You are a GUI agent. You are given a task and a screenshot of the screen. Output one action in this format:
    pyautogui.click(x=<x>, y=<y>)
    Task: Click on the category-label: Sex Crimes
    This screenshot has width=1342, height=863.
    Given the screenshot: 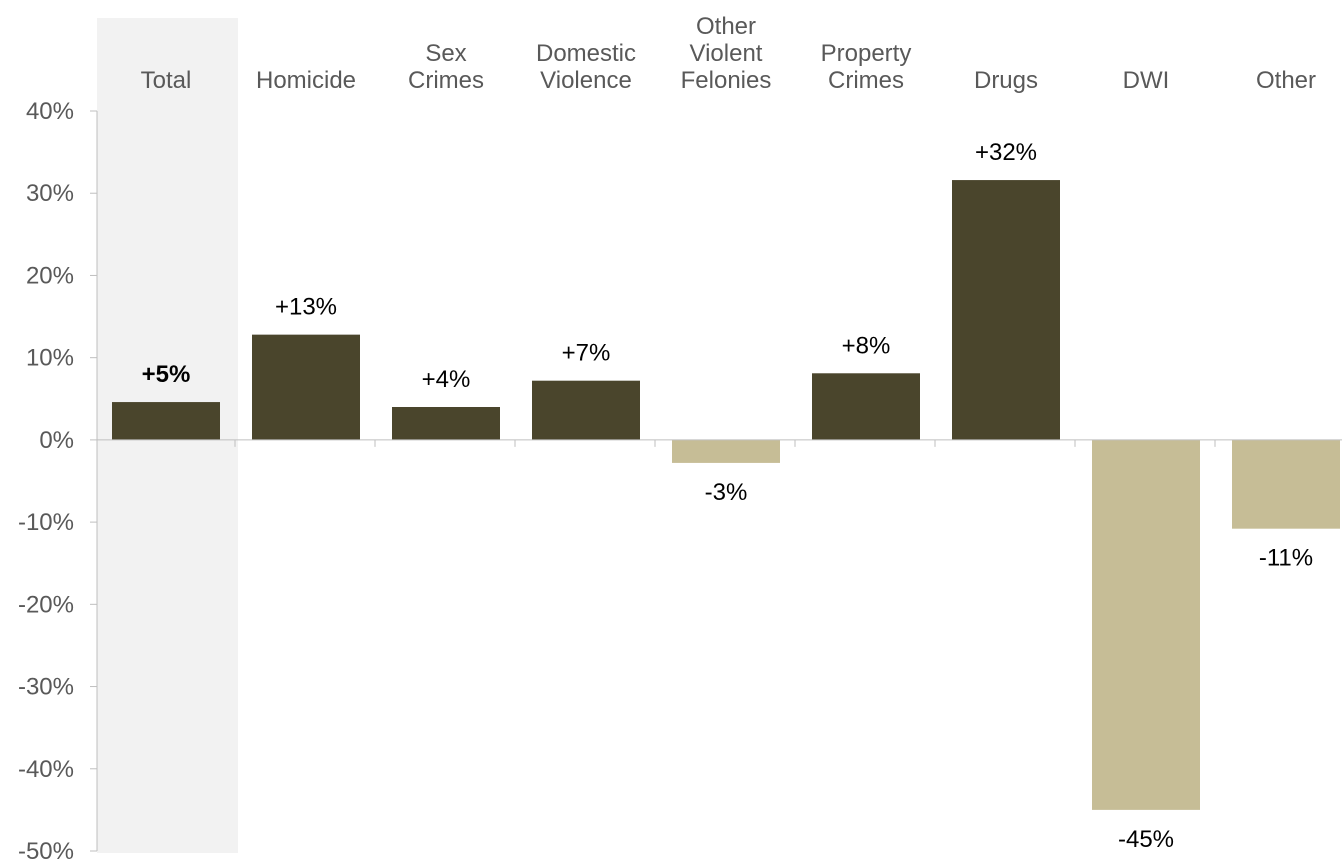 What is the action you would take?
    pyautogui.click(x=446, y=67)
    